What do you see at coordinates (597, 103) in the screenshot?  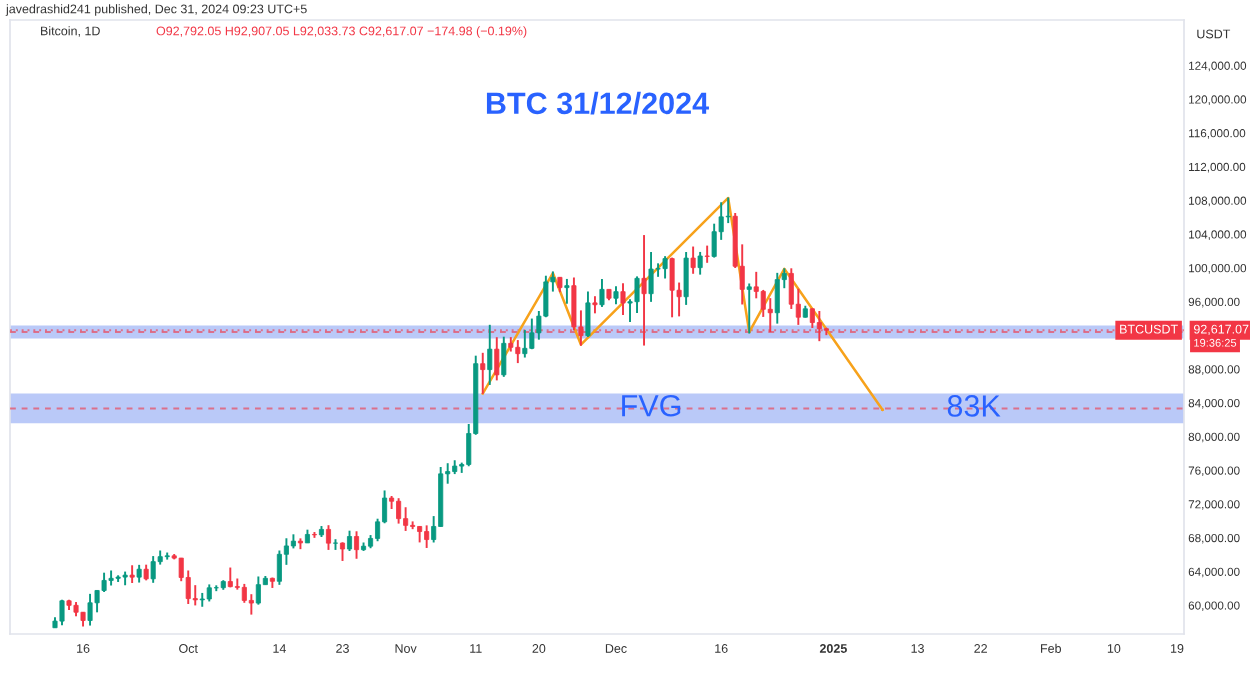 I see `text: BTC 31/12/2024` at bounding box center [597, 103].